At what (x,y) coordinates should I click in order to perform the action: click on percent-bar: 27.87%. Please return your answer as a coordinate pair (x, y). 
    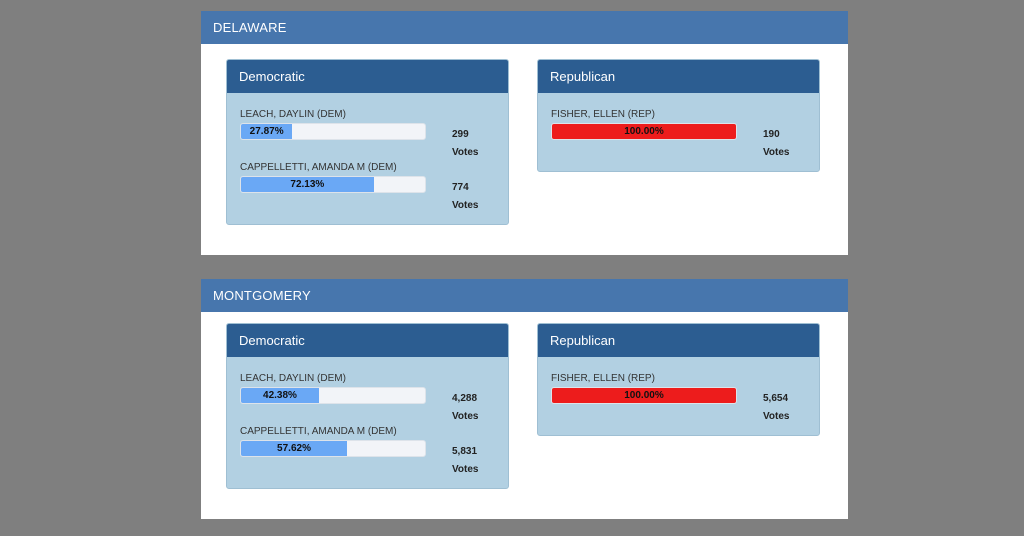
    Looking at the image, I should click on (333, 131).